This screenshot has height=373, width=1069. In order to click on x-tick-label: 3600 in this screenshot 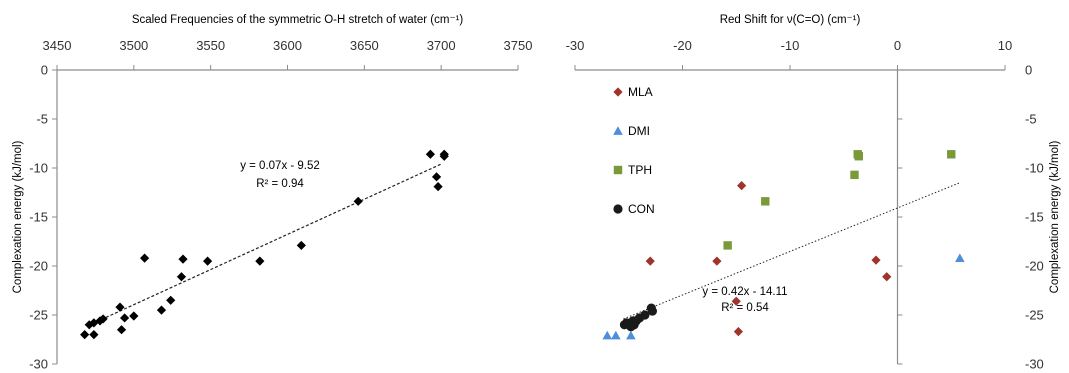, I will do `click(287, 45)`.